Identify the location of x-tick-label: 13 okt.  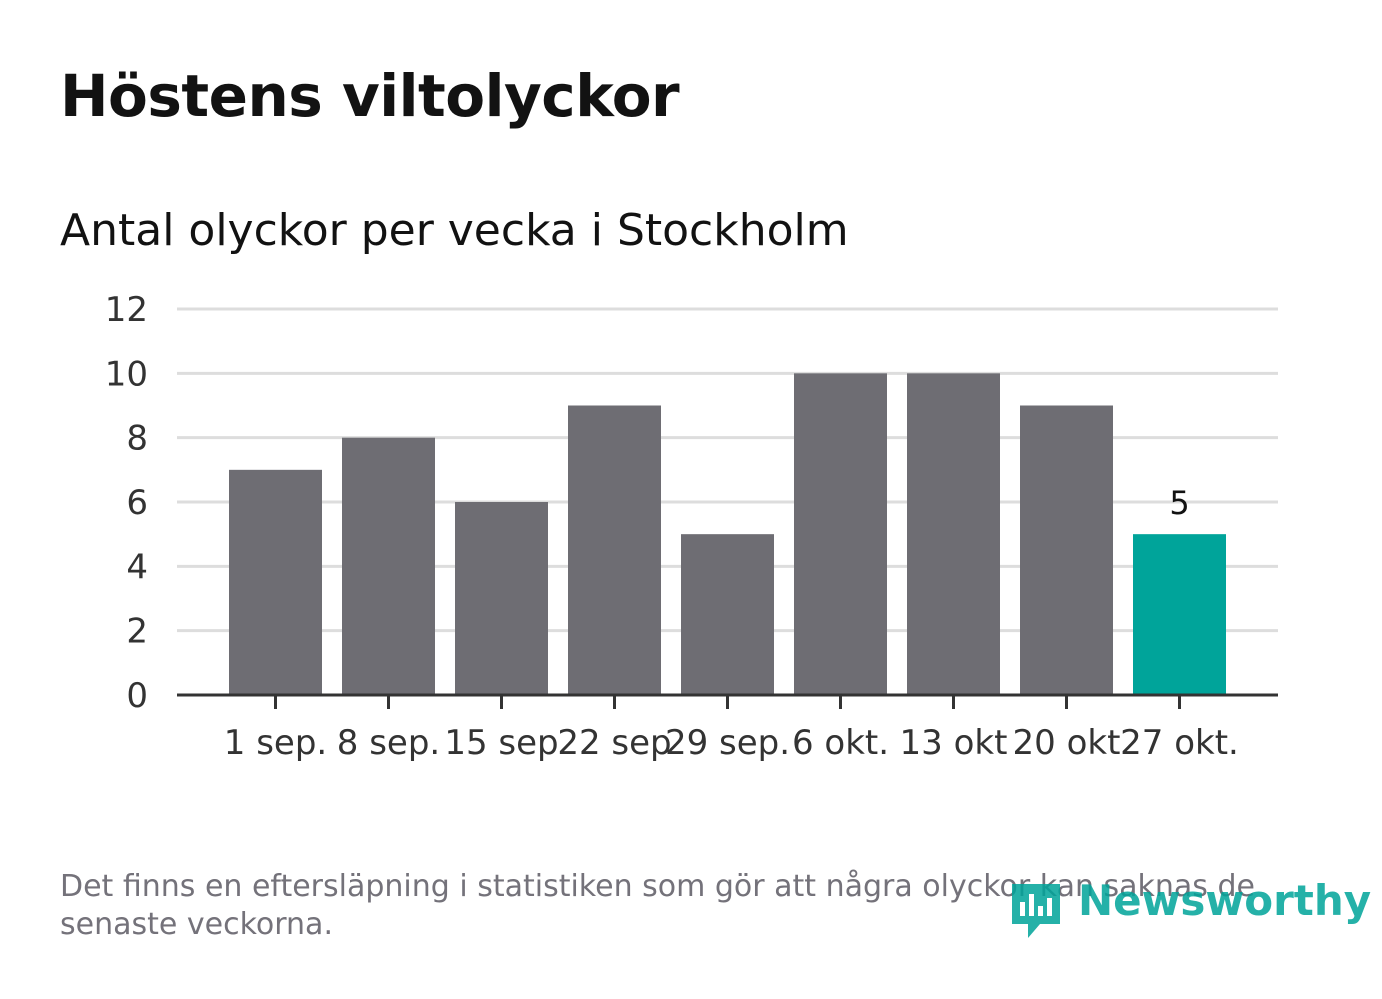
(954, 743).